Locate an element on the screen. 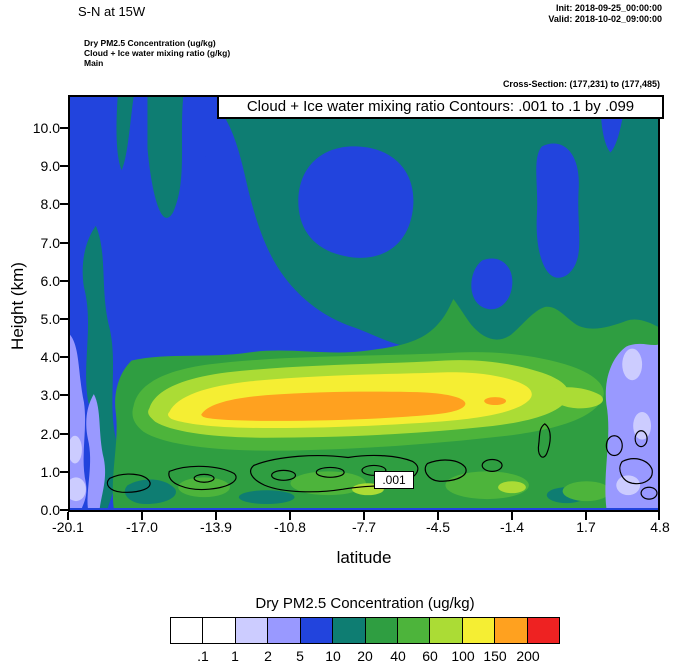 This screenshot has height=668, width=674. x-tick-label: -13.9 is located at coordinates (216, 527).